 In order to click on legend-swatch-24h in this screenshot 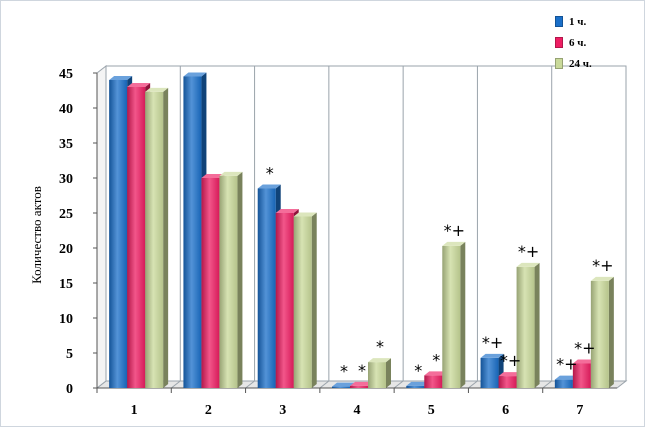, I will do `click(559, 63)`.